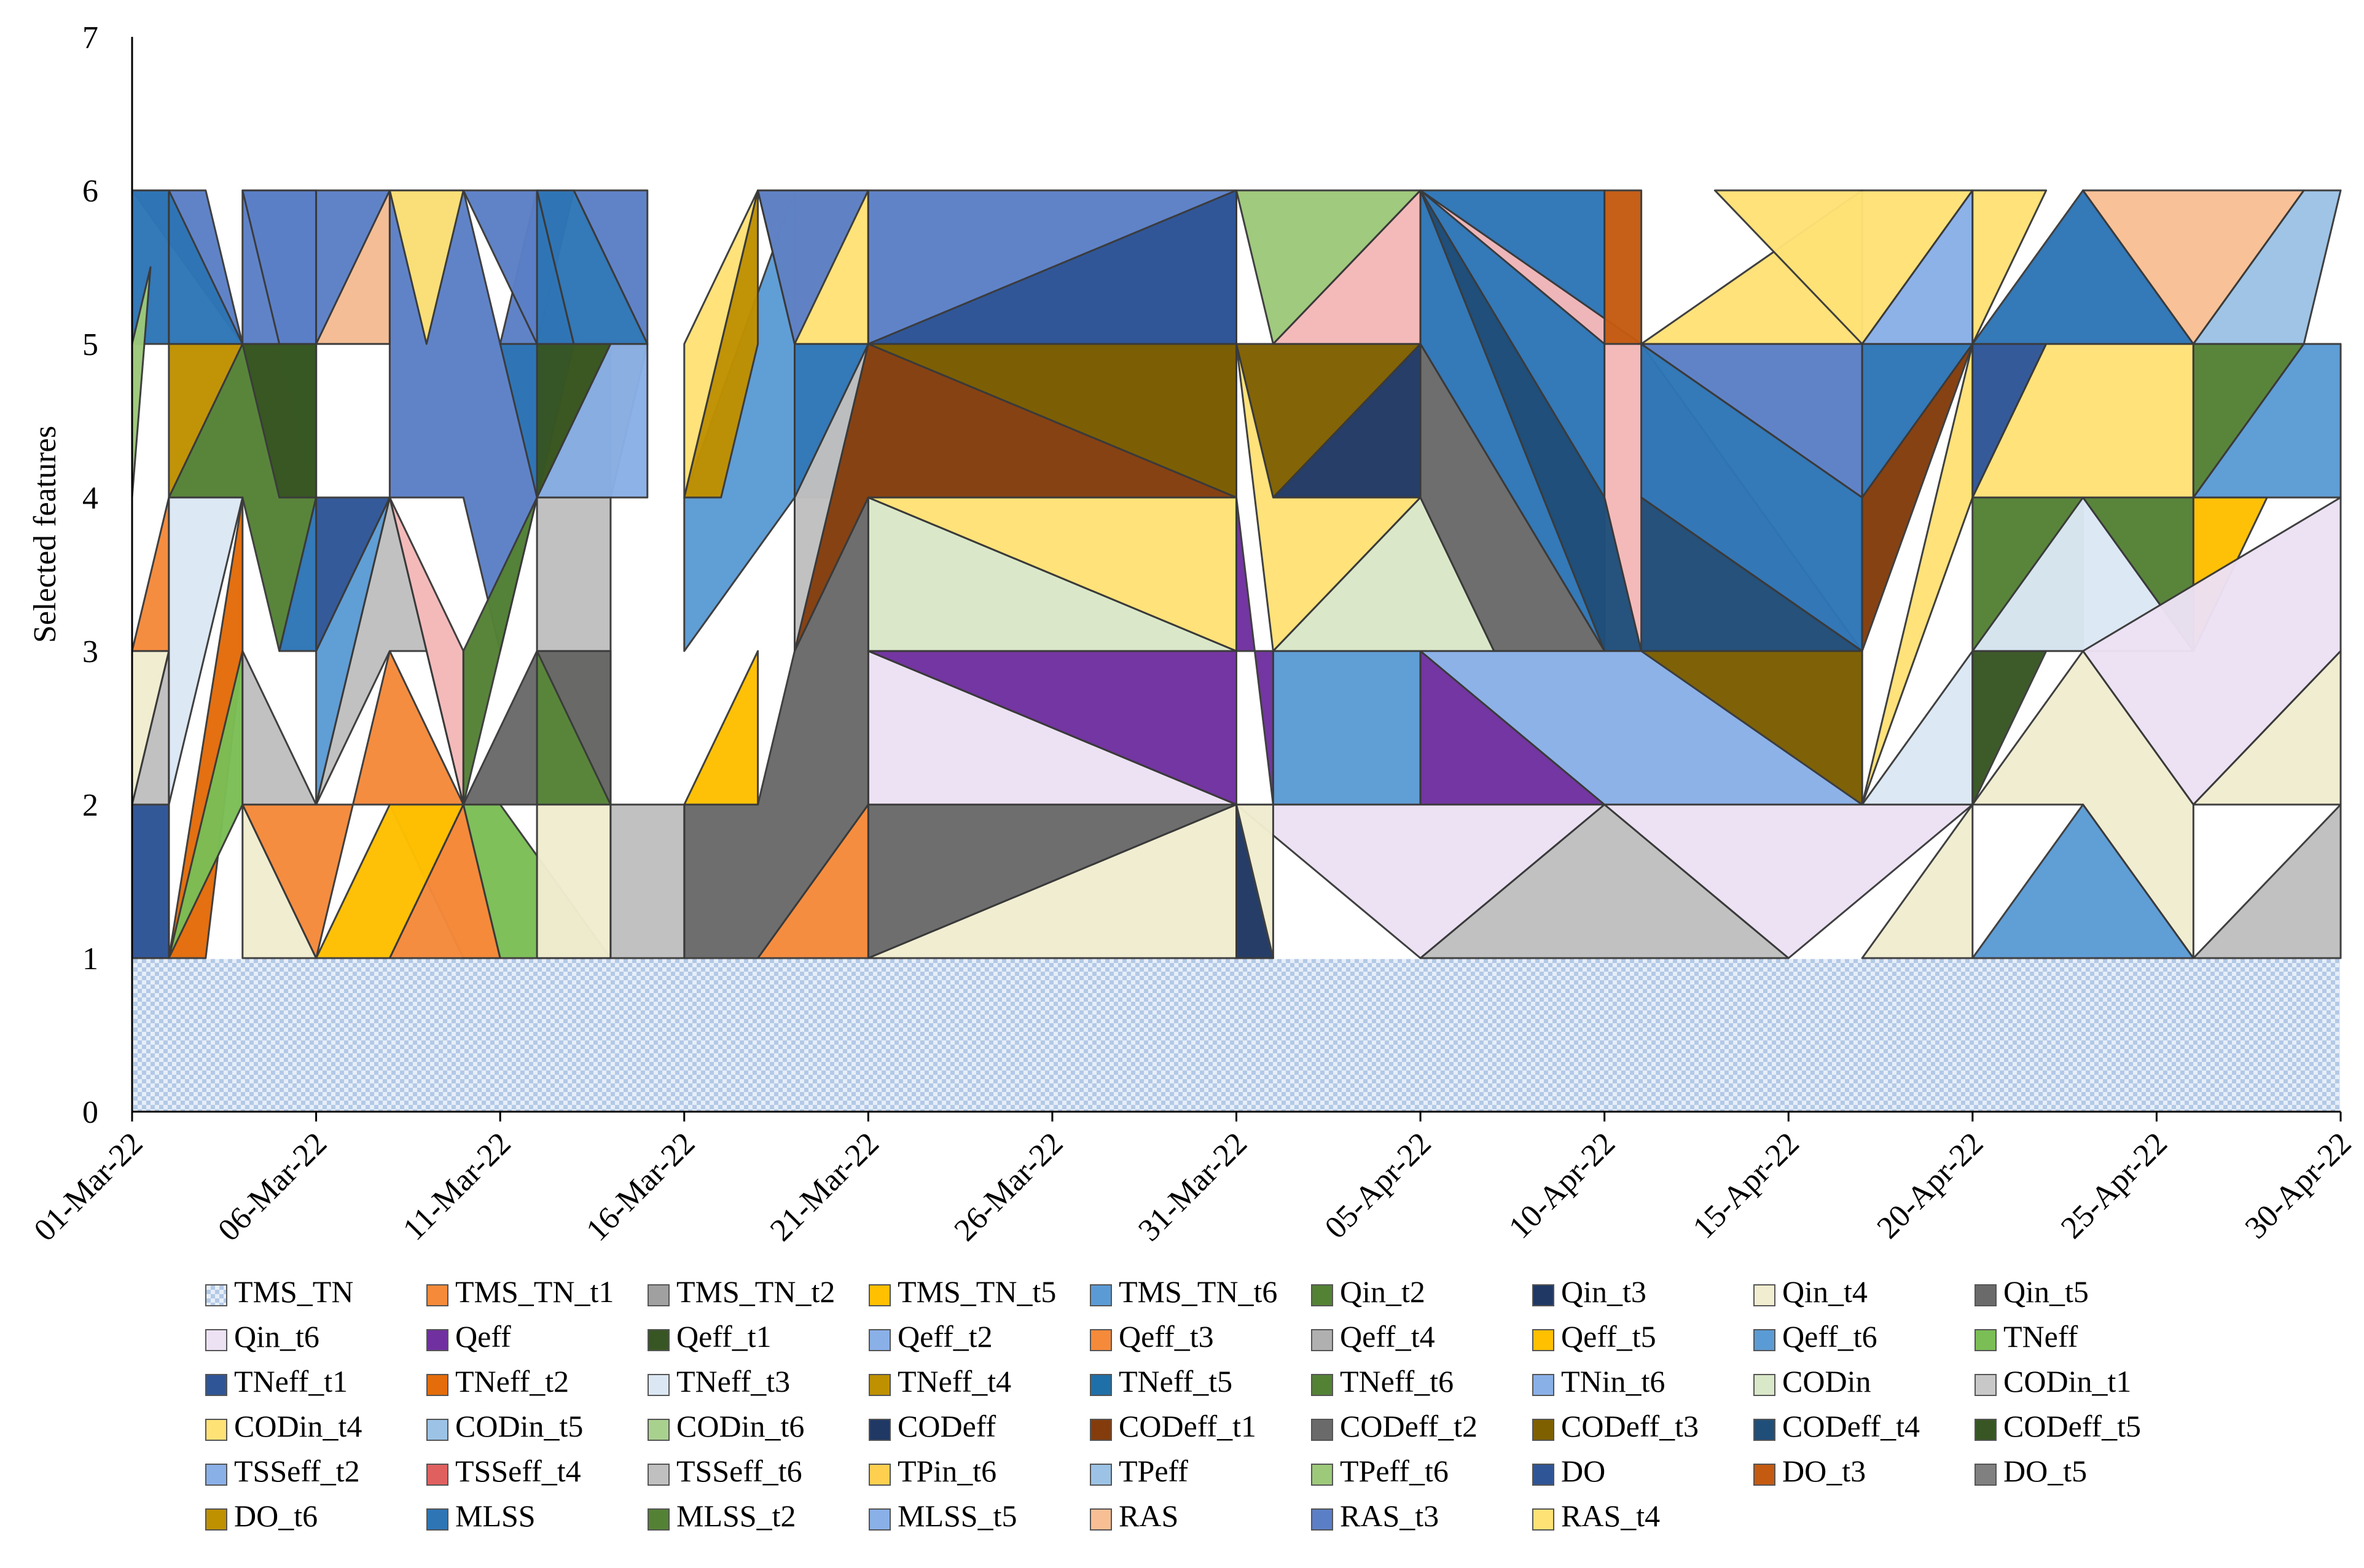 This screenshot has height=1568, width=2364. What do you see at coordinates (954, 1381) in the screenshot?
I see `legend-label: TNeff_t4` at bounding box center [954, 1381].